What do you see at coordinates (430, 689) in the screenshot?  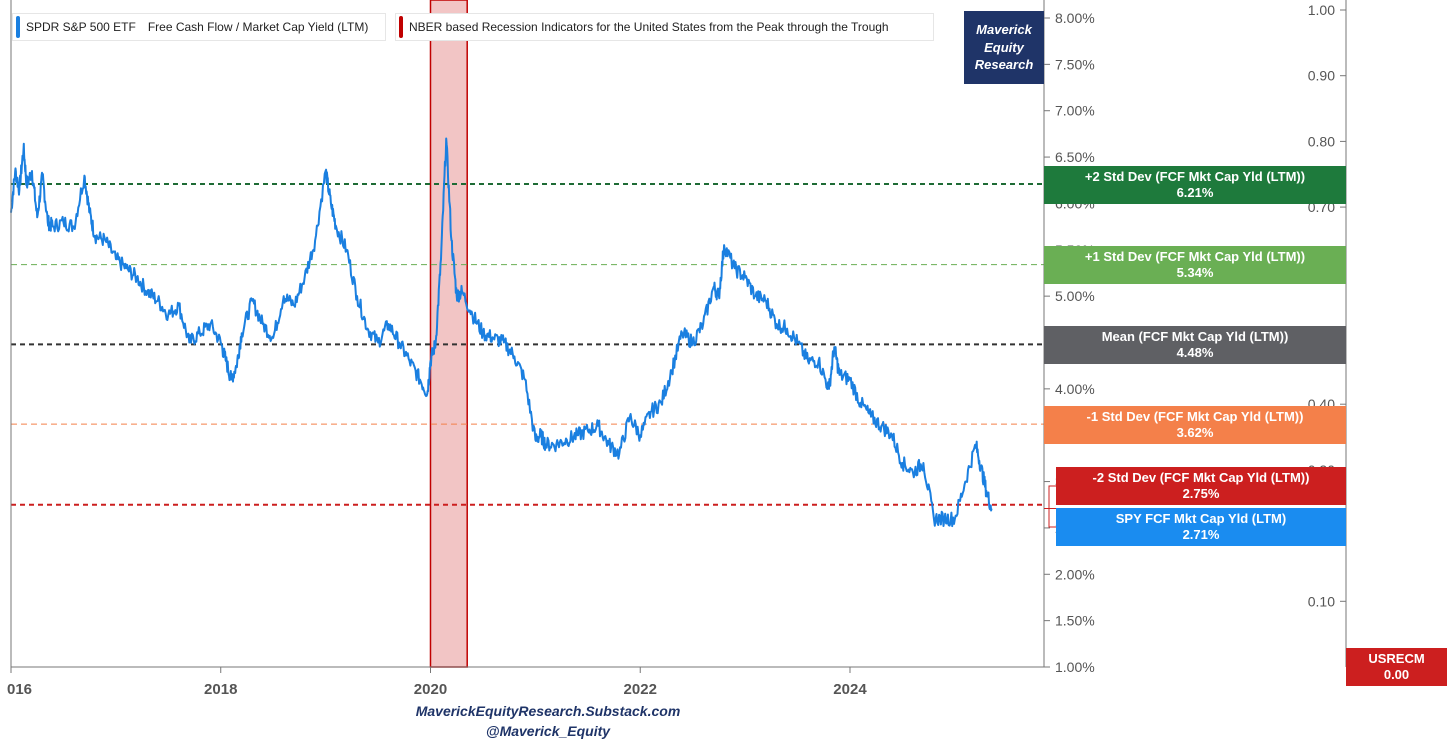 I see `x-tick-label: 2020` at bounding box center [430, 689].